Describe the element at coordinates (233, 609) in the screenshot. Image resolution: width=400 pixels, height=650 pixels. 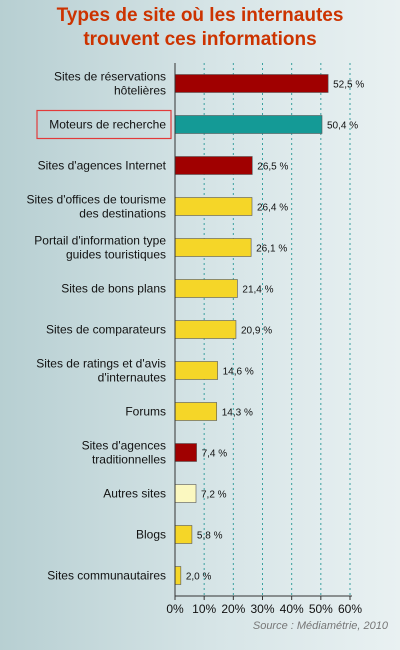
I see `x-tick-label-2: 20%` at that location.